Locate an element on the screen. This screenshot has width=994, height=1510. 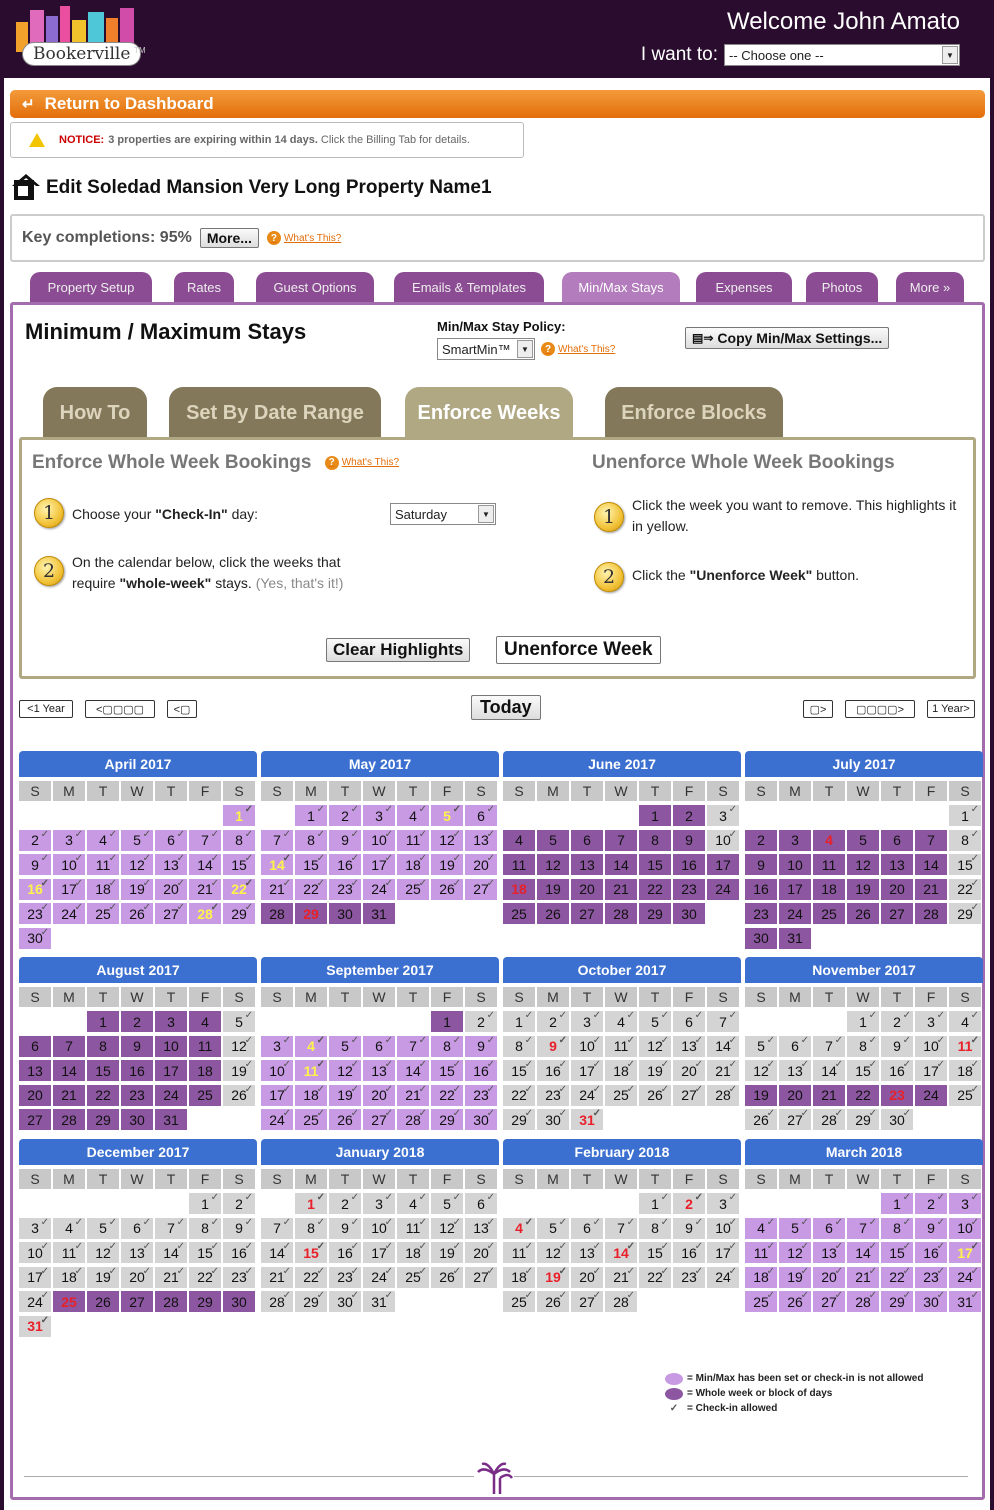
calendar-day: 27 is located at coordinates (35, 1120).